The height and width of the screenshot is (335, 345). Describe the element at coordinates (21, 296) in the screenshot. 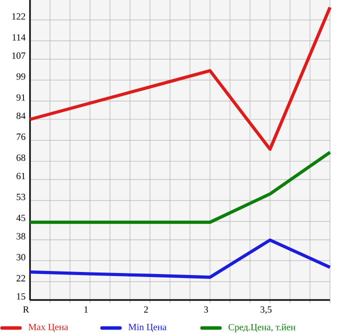

I see `y-tick-label: 15` at that location.